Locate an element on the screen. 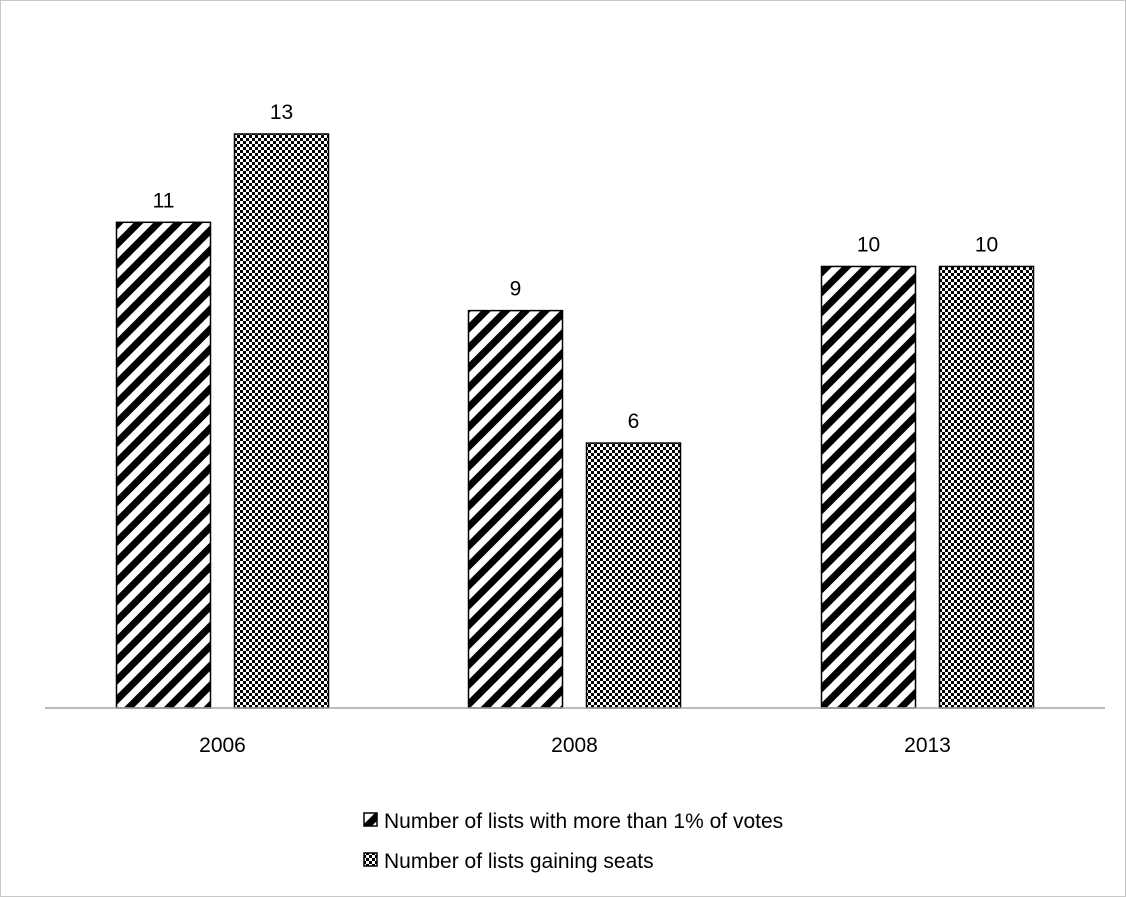  category-labels-layer: 2006 2008 2013 is located at coordinates (575, 745).